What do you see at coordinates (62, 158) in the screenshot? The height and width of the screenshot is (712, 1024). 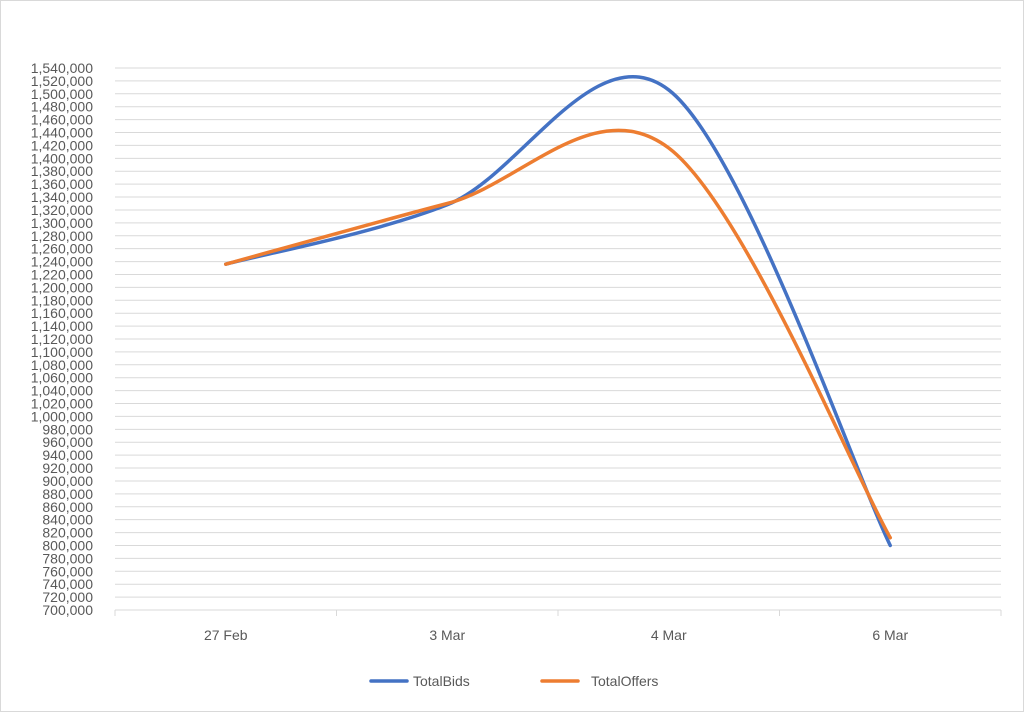 I see `y-tick-label: 1,400,000` at bounding box center [62, 158].